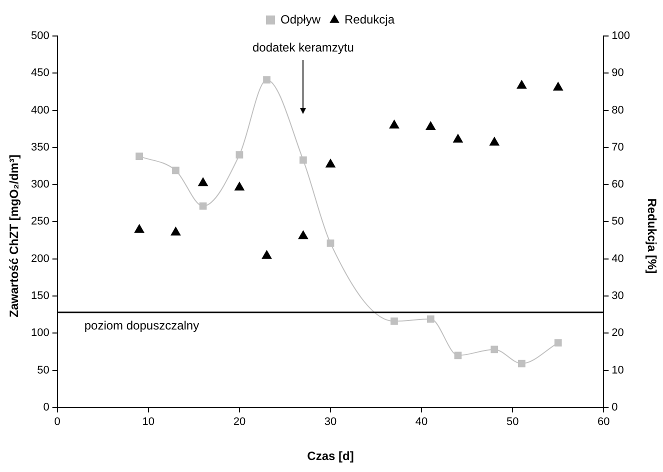 The width and height of the screenshot is (663, 472). I want to click on x-tick-label: 40, so click(421, 422).